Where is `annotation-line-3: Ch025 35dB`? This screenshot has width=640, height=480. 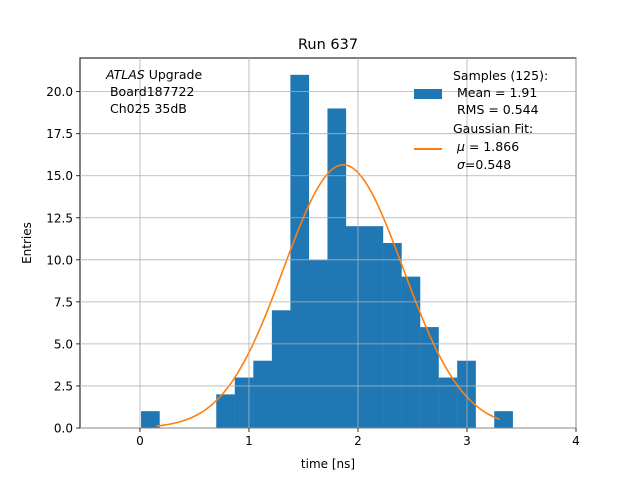
annotation-line-3: Ch025 35dB is located at coordinates (146, 108).